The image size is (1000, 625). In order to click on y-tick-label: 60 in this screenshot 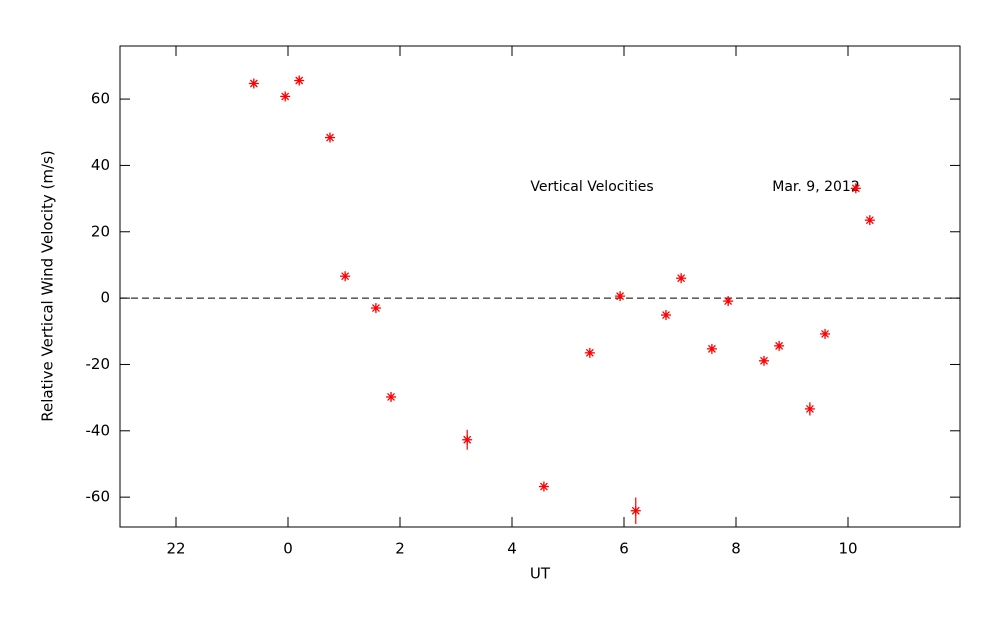, I will do `click(100, 99)`.